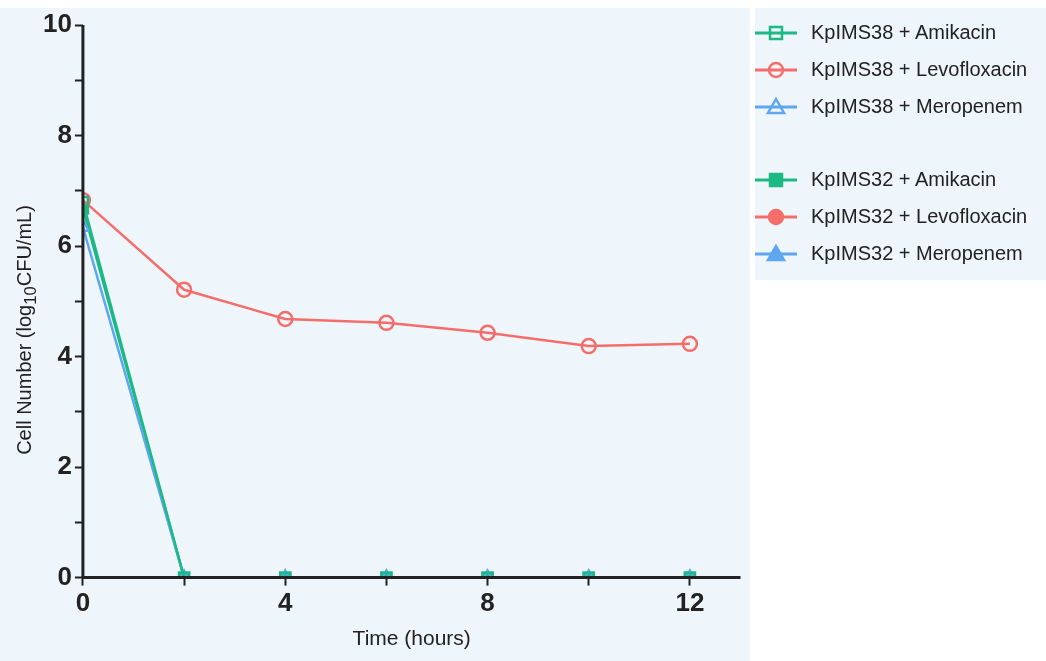 The image size is (1046, 661). What do you see at coordinates (904, 179) in the screenshot?
I see `legend-label: KpIMS32 + Amikacin` at bounding box center [904, 179].